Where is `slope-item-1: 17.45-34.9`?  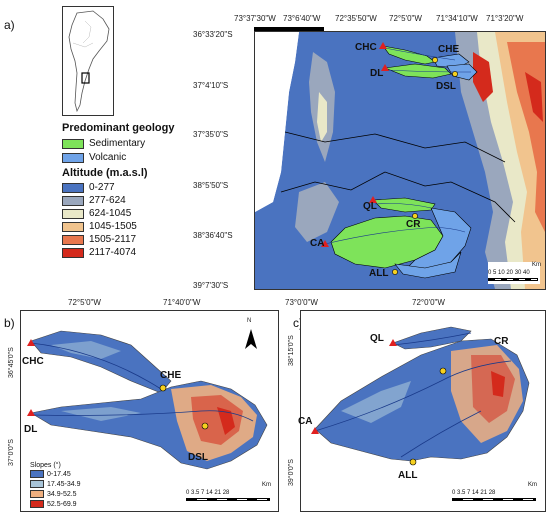
slope-item-1: 17.45-34.9 is located at coordinates (70, 484).